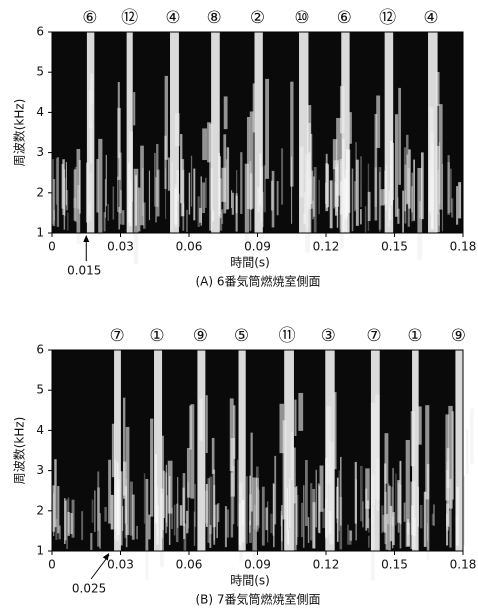 The width and height of the screenshot is (478, 615). Describe the element at coordinates (257, 599) in the screenshot. I see `caption: (B) 7番気筒燃焼室側面` at that location.